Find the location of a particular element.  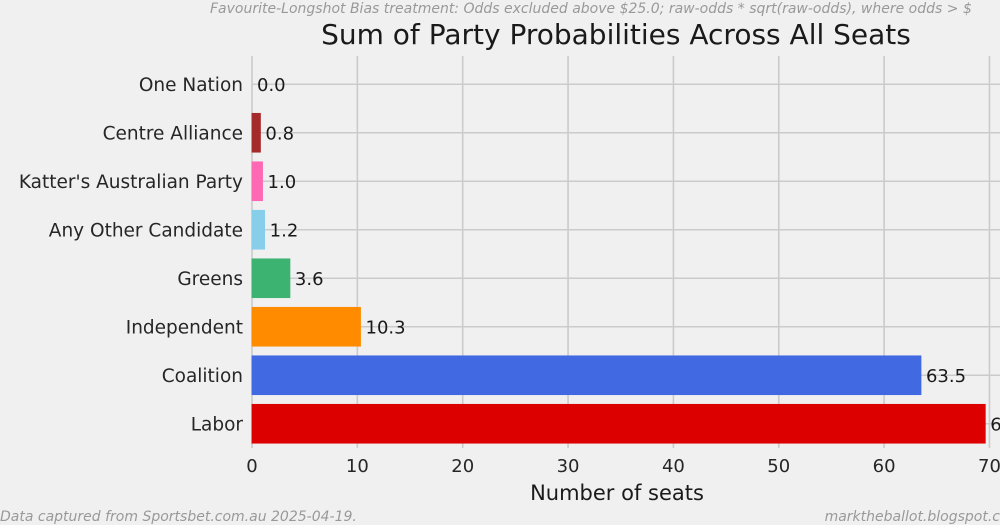

x-tick-labels: 0 10 20 30 40 50 60 70 is located at coordinates (623, 466).